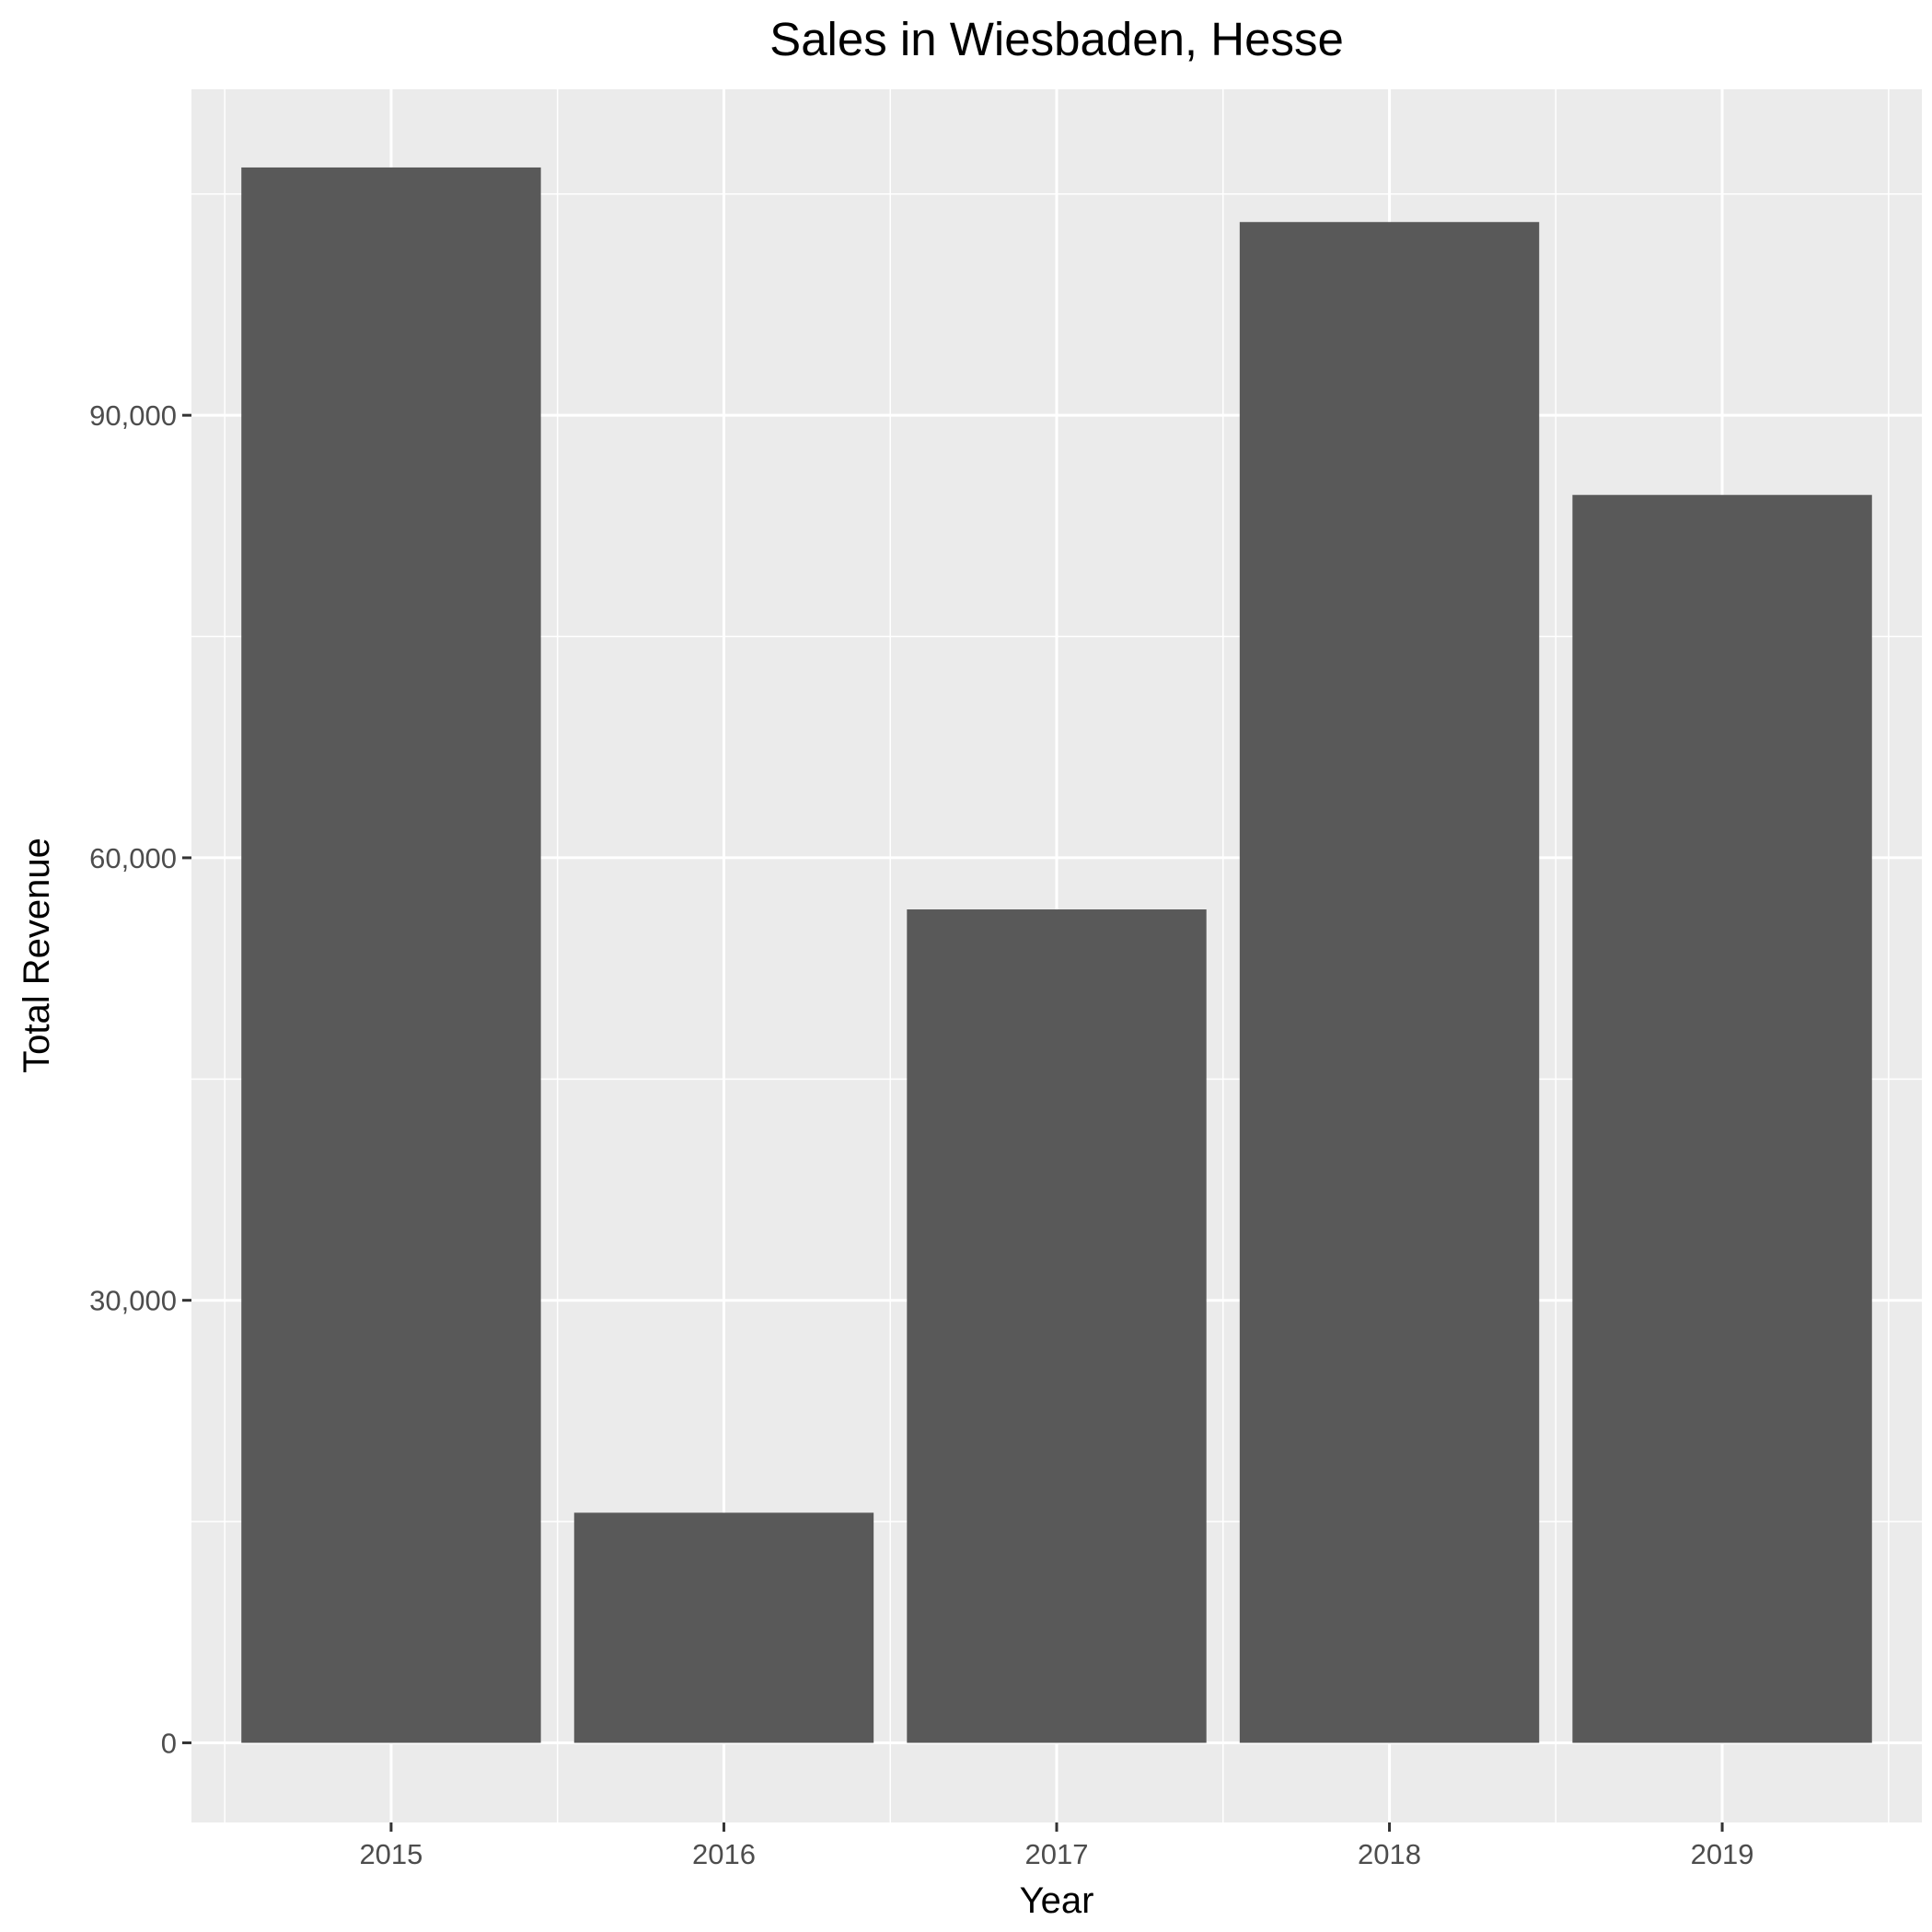 This screenshot has width=1932, height=1932. I want to click on bar-2016, so click(724, 1628).